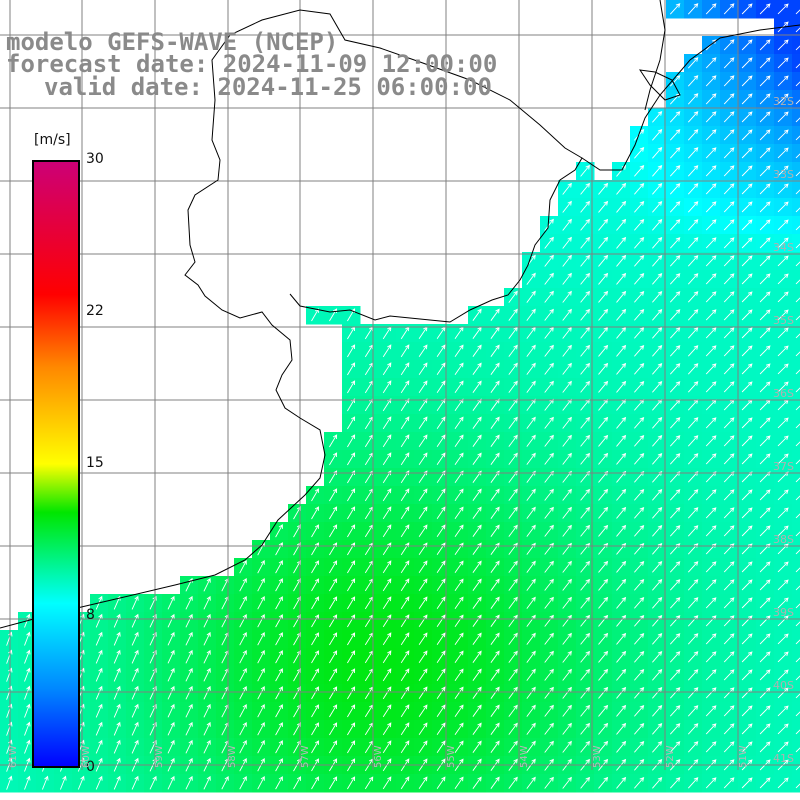 This screenshot has height=800, width=800. I want to click on longitude-label: 53W, so click(597, 756).